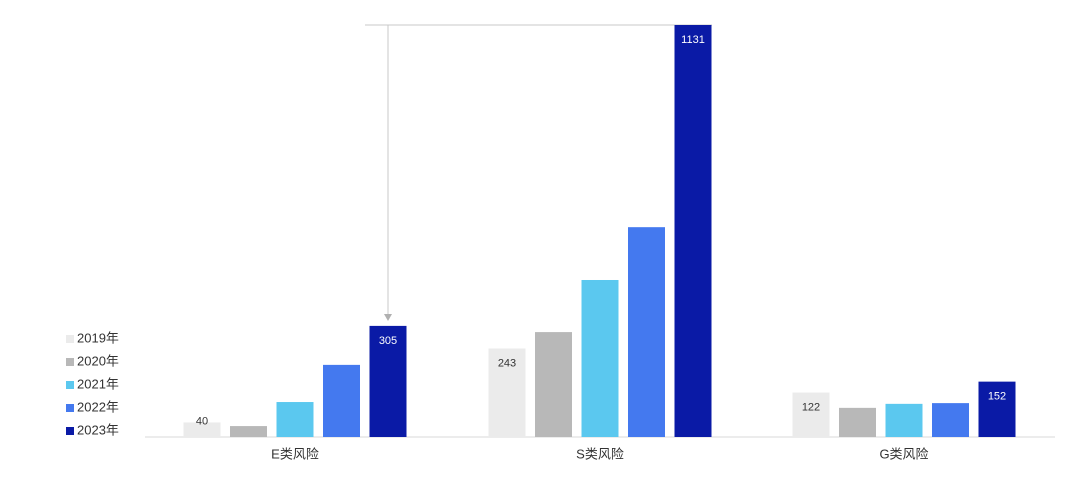  Describe the element at coordinates (98, 337) in the screenshot. I see `legend-label: 2019年` at that location.